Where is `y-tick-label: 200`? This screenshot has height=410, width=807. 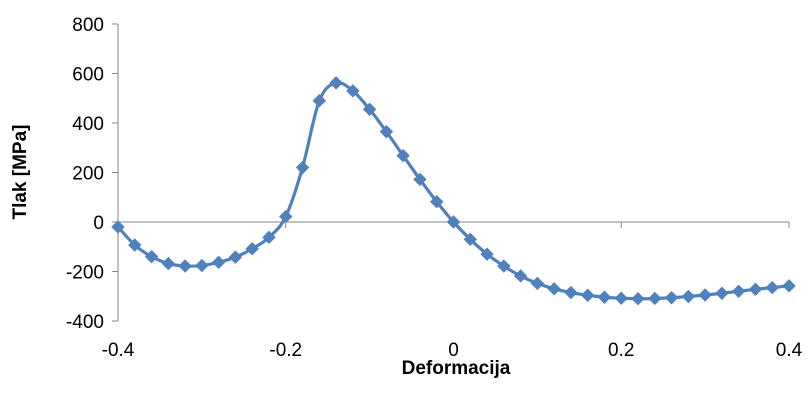
y-tick-label: 200 is located at coordinates (88, 174).